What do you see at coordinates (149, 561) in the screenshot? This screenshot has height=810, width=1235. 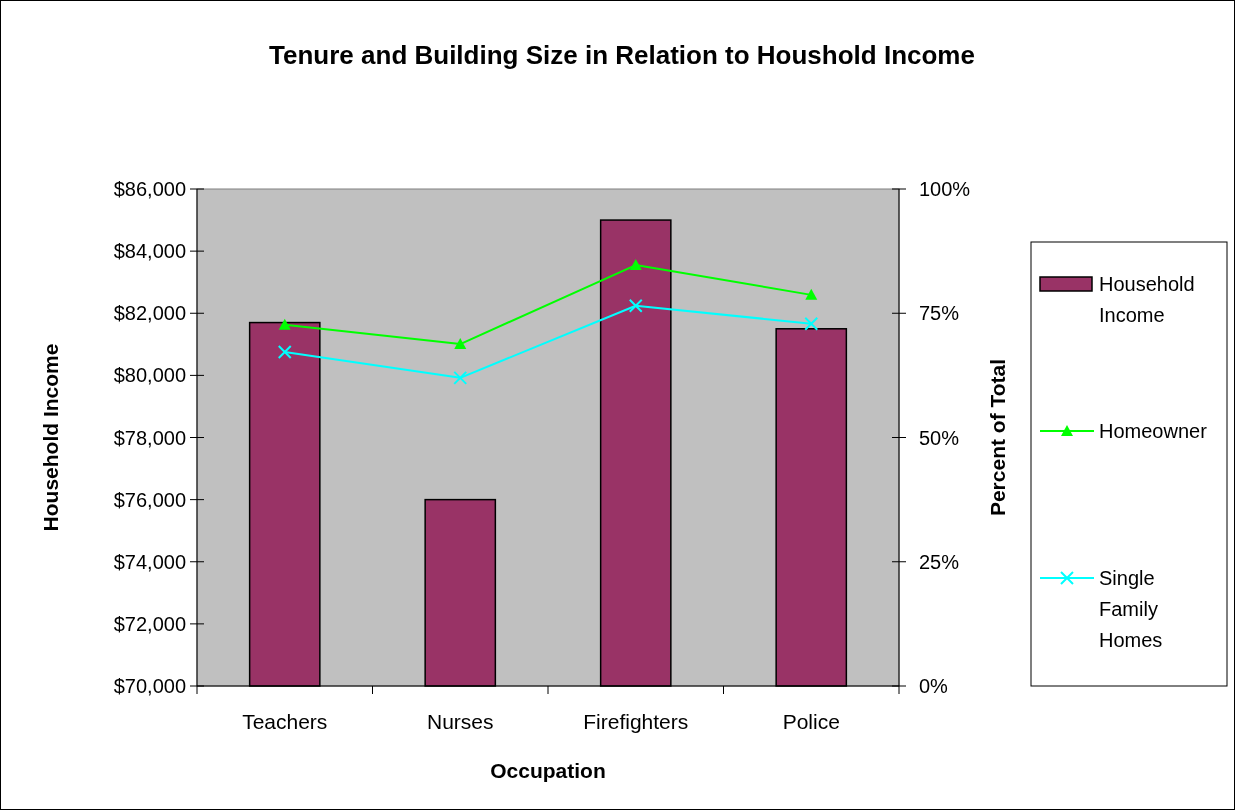 I see `y-tick-label: $74,000` at bounding box center [149, 561].